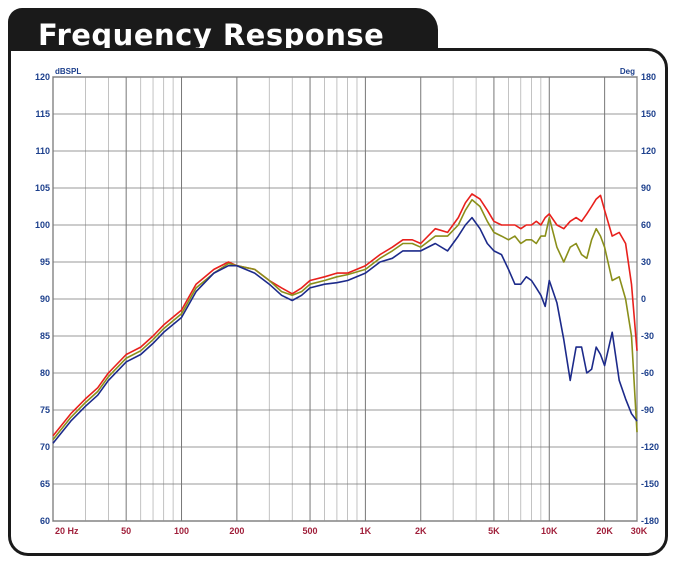  Describe the element at coordinates (42, 225) in the screenshot. I see `y-tick-label: 100` at that location.